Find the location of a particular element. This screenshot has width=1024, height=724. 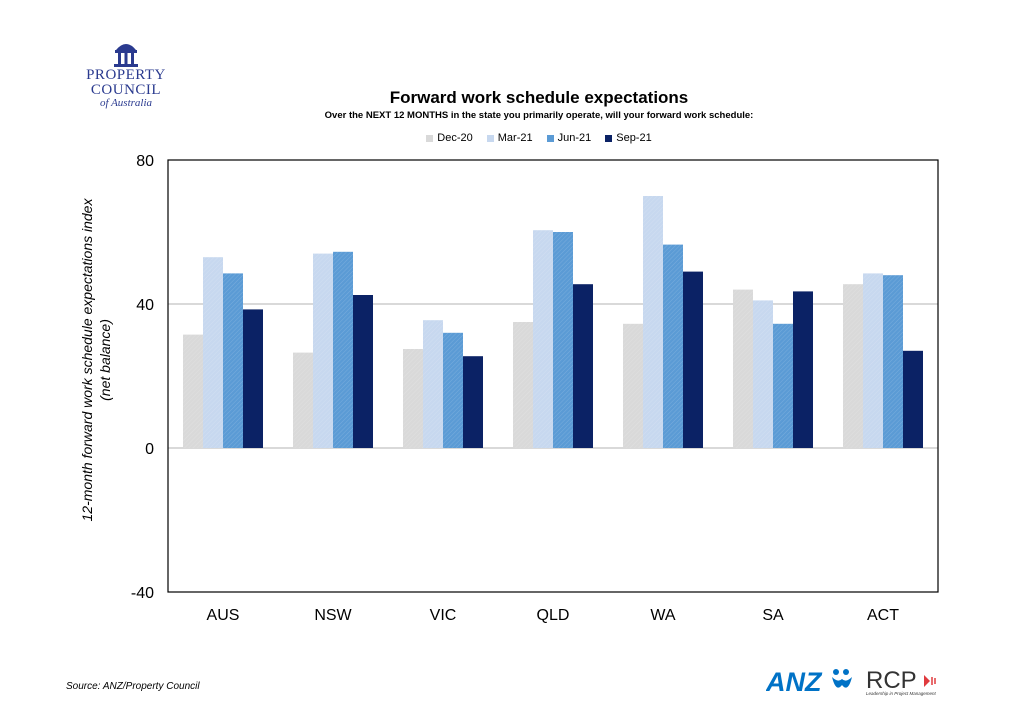

x-tick-label: ACT is located at coordinates (883, 615).